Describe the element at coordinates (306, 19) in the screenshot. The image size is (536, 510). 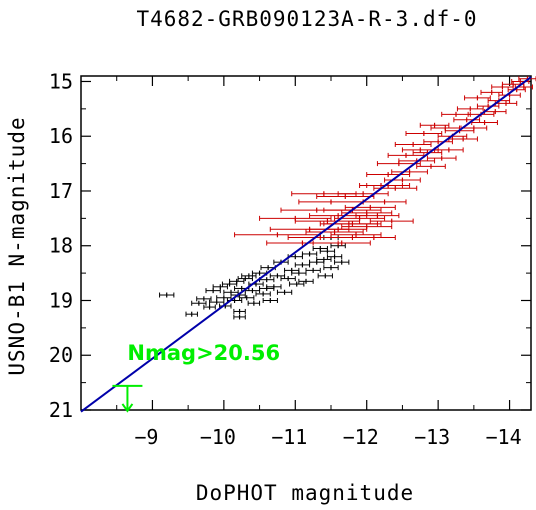
I see `chart-title: T4682-GRB090123A-R-3.df-0` at that location.